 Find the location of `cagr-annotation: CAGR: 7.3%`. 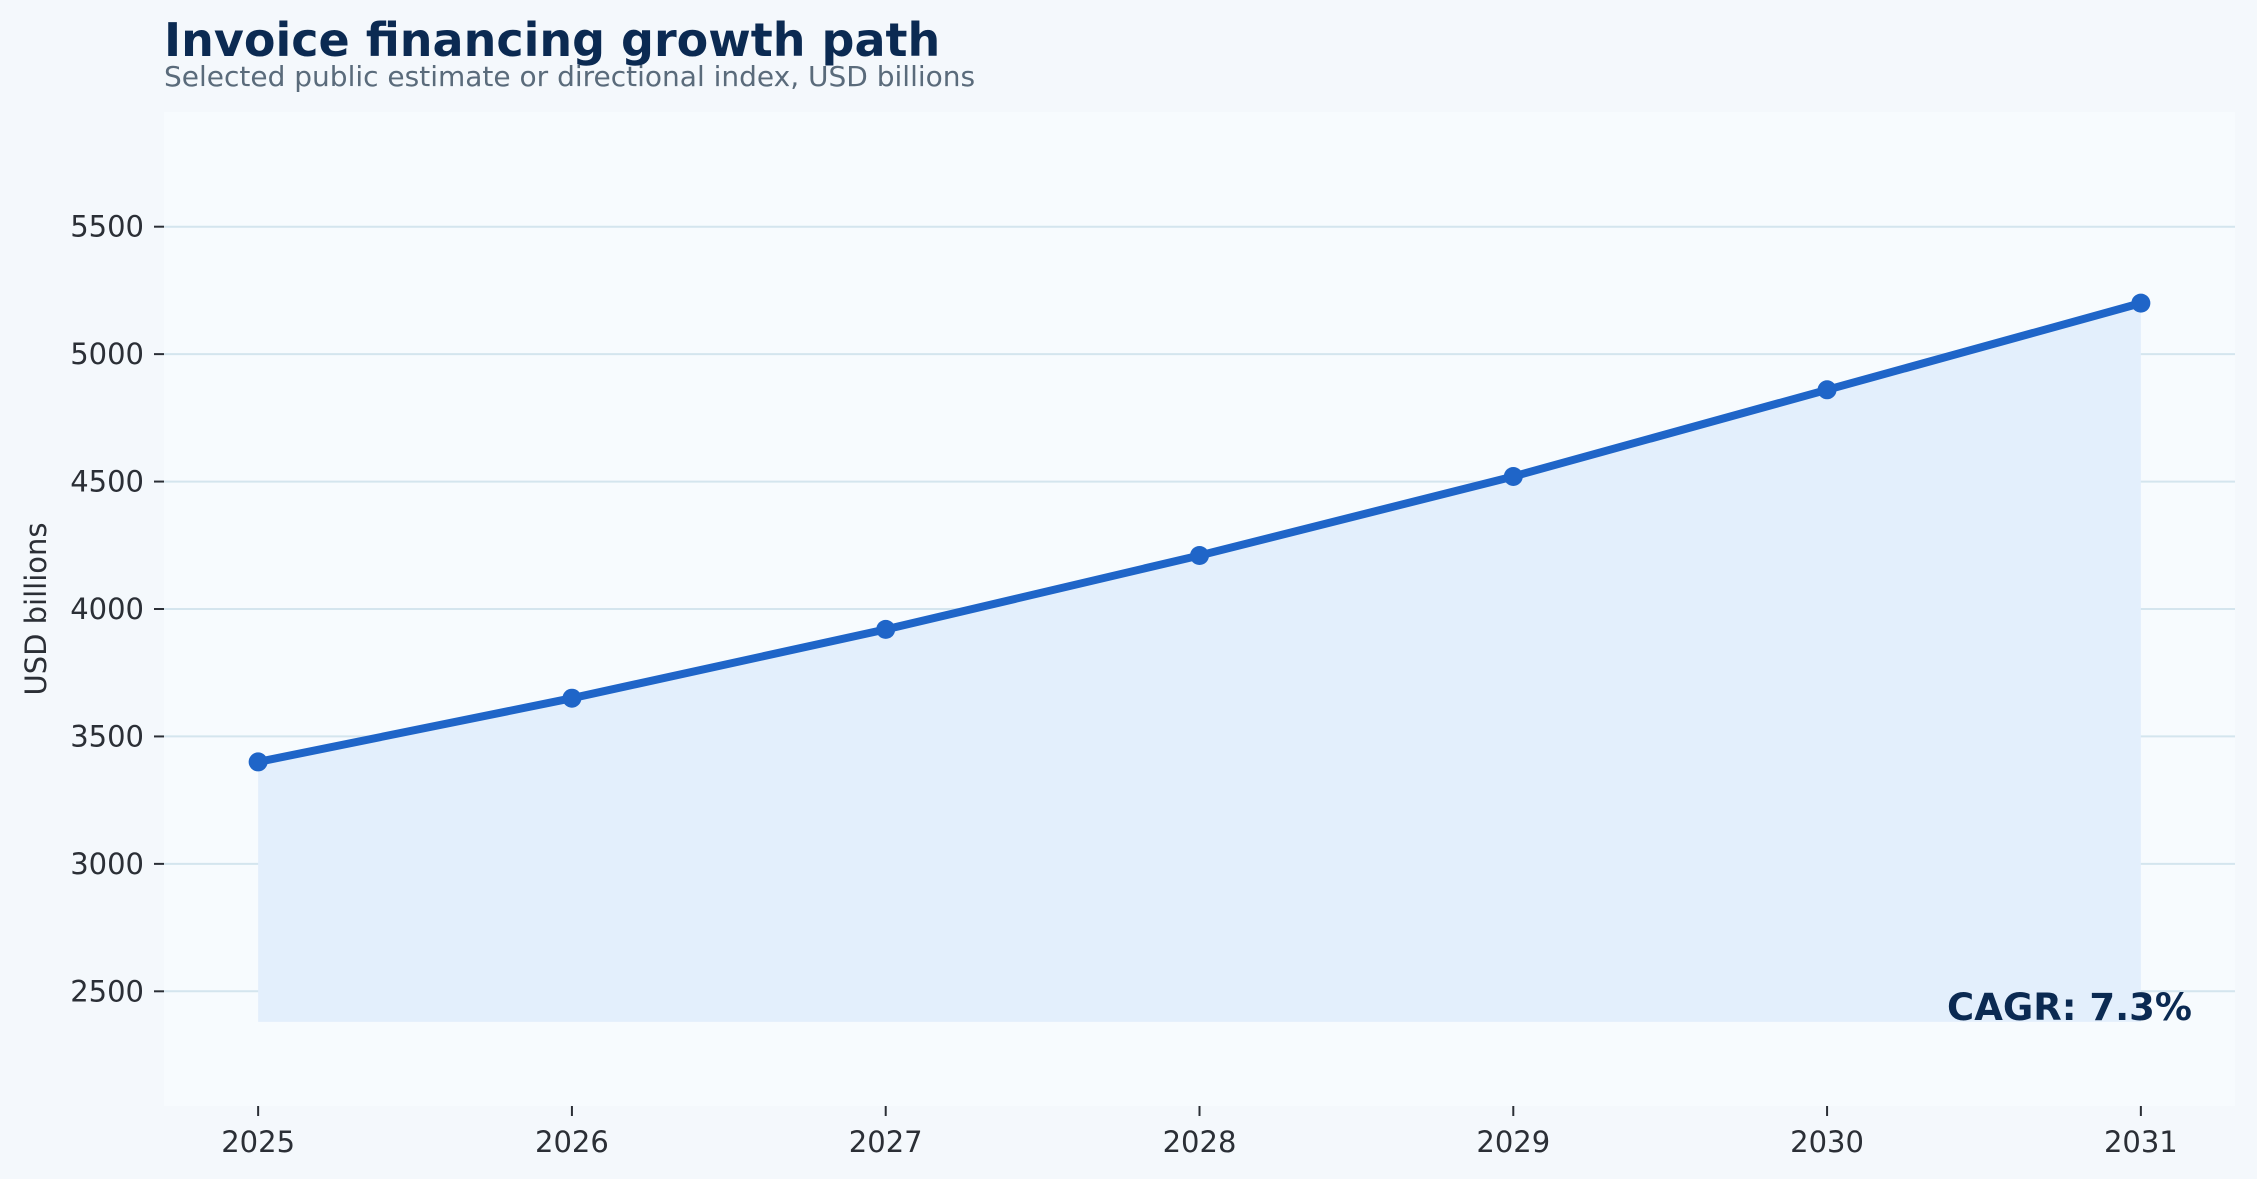

cagr-annotation: CAGR: 7.3% is located at coordinates (2069, 1007).